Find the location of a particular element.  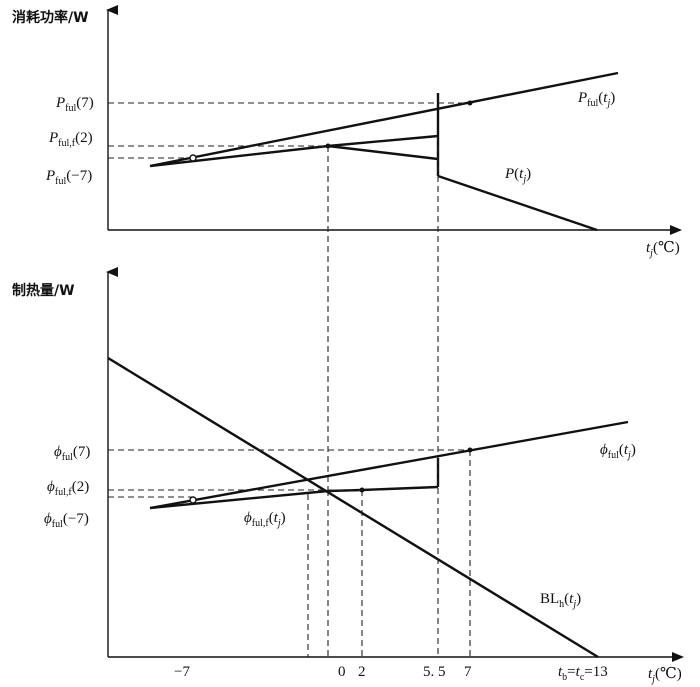

bottom-y-title: 制热量/W is located at coordinates (43, 290).